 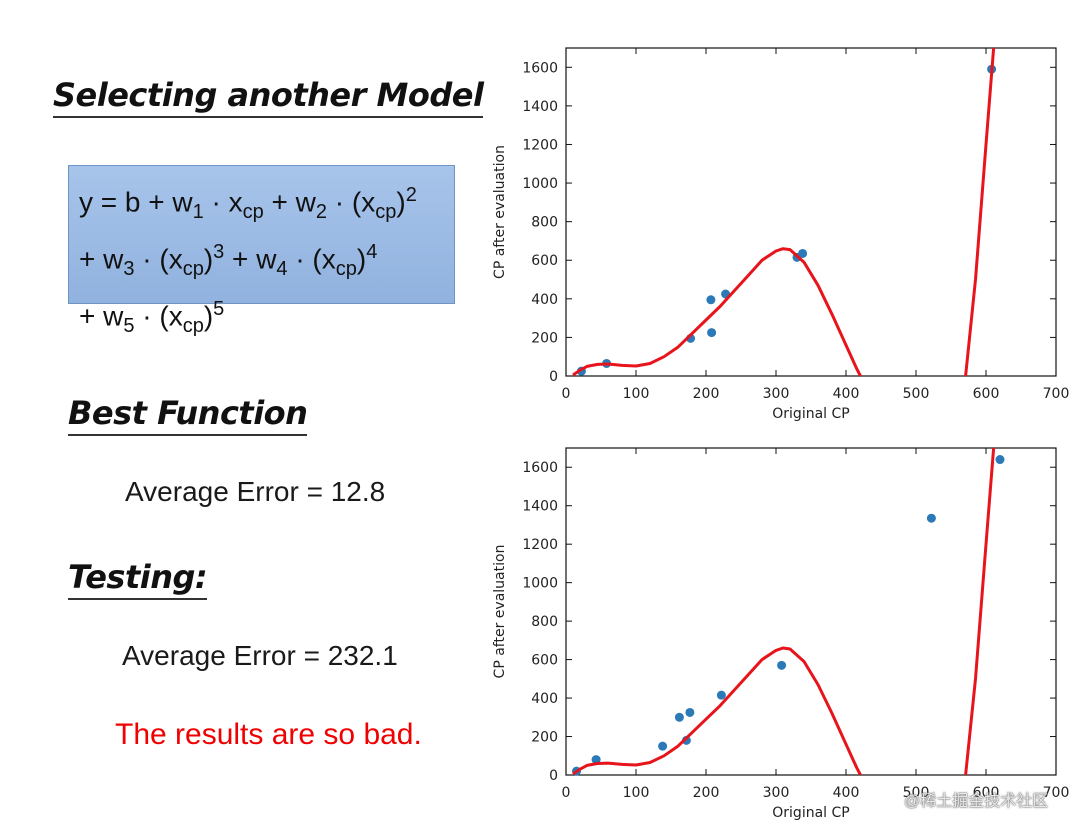 What do you see at coordinates (129, 268) in the screenshot?
I see `formula-subscript: 3` at bounding box center [129, 268].